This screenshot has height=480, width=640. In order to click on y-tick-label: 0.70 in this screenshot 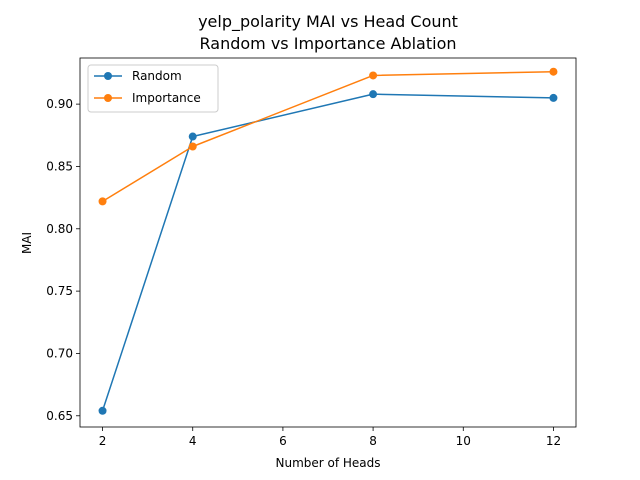, I will do `click(59, 353)`.